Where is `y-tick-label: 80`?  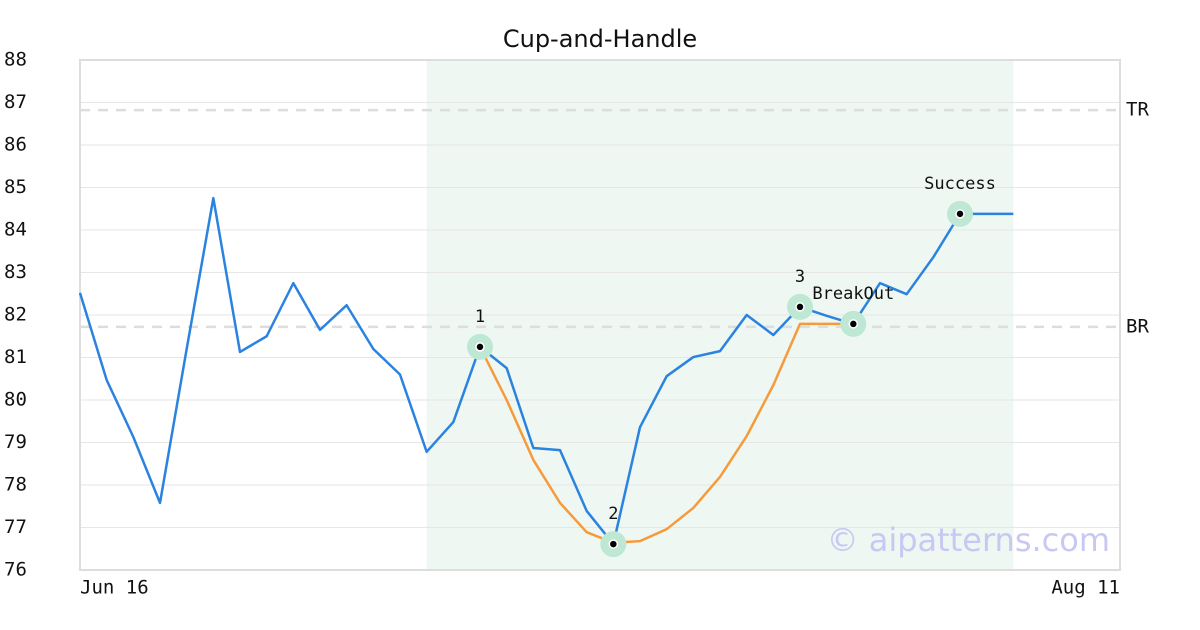 y-tick-label: 80 is located at coordinates (15, 400).